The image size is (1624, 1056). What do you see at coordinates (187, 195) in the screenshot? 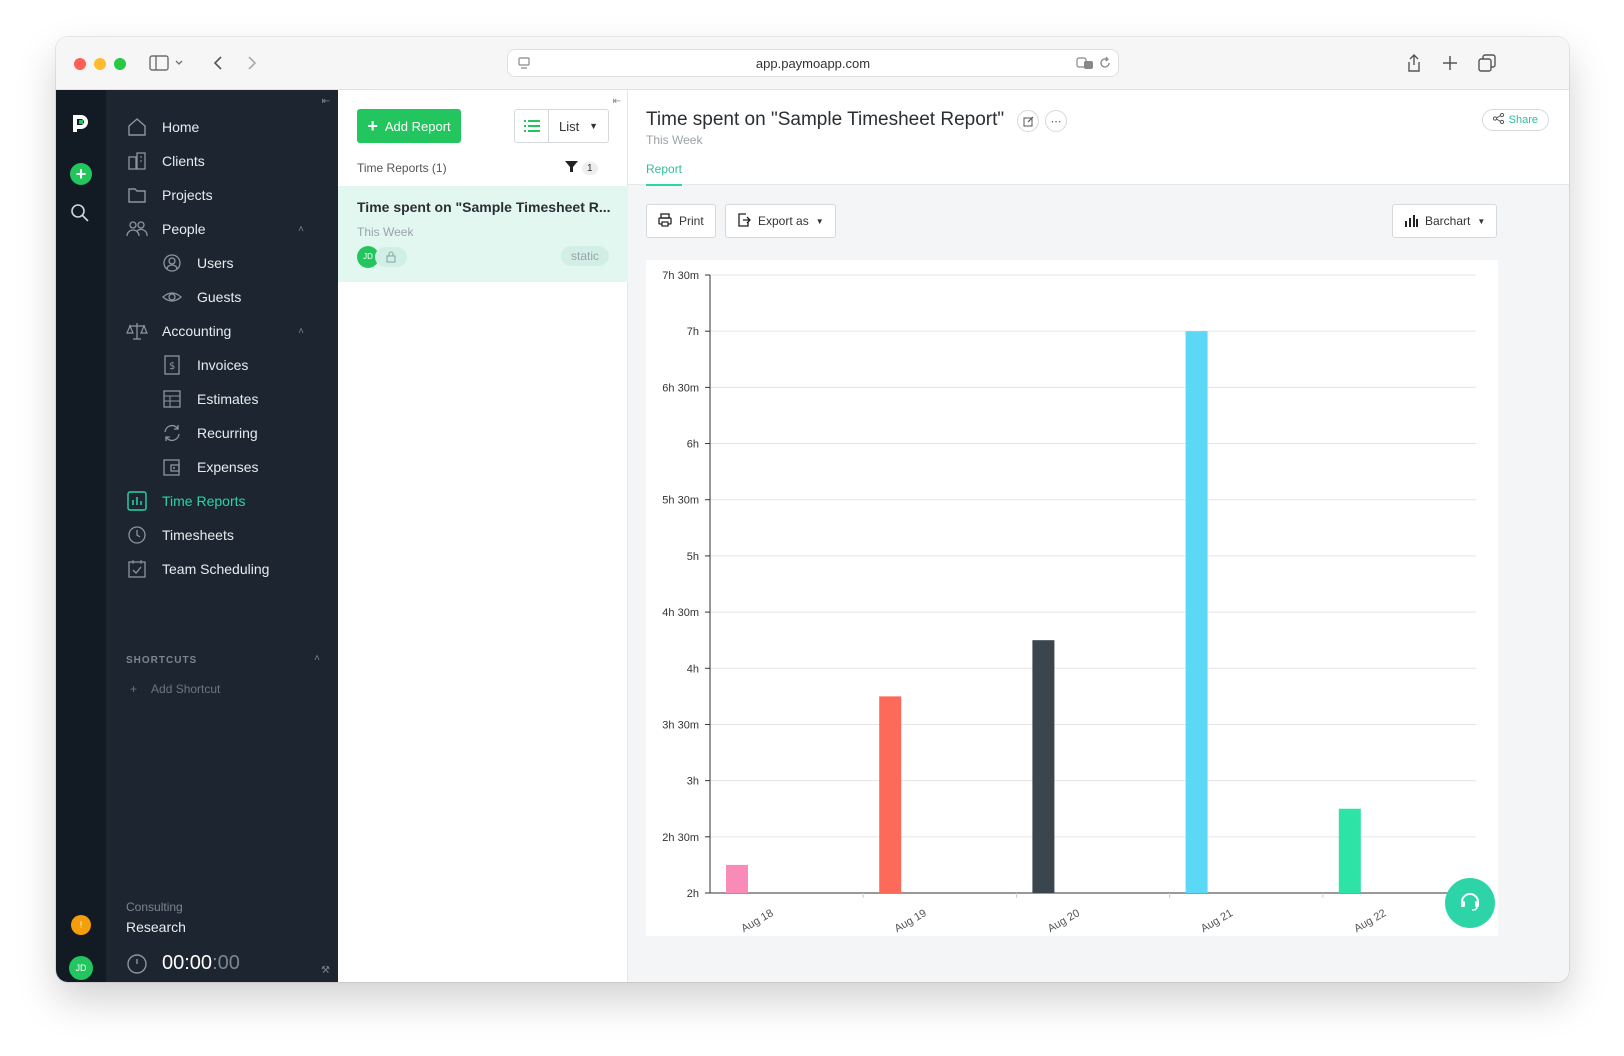
I see `nav-item-label: Projects` at bounding box center [187, 195].